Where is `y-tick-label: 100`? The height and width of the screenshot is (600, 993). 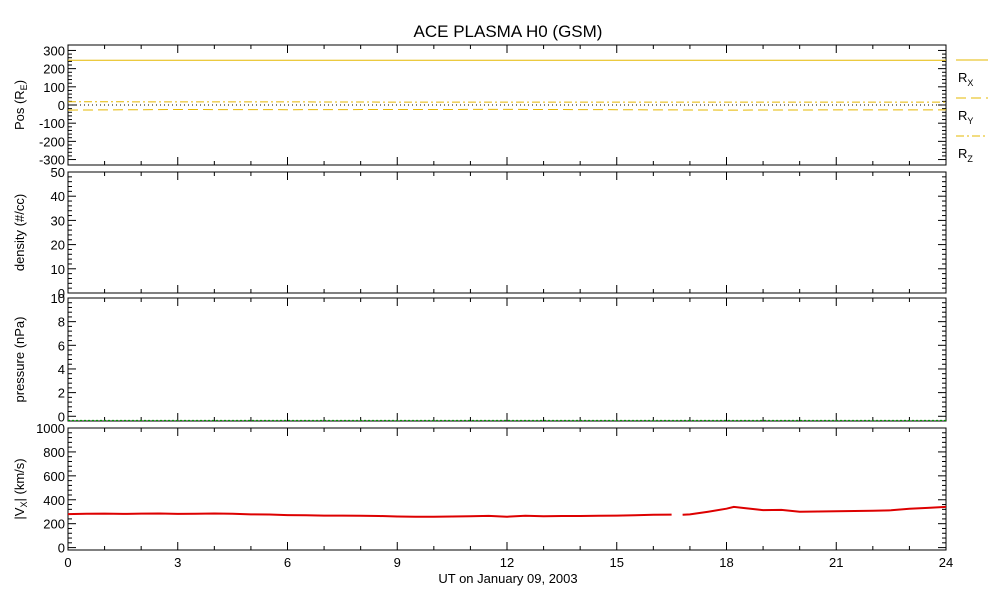
y-tick-label: 100 is located at coordinates (54, 87).